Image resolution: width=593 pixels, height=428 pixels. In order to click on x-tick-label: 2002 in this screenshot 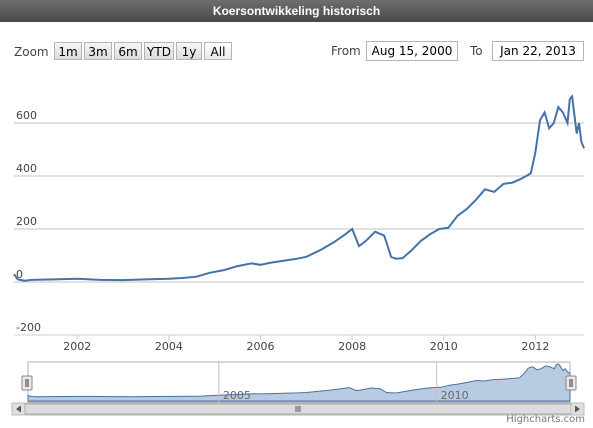, I will do `click(77, 346)`.